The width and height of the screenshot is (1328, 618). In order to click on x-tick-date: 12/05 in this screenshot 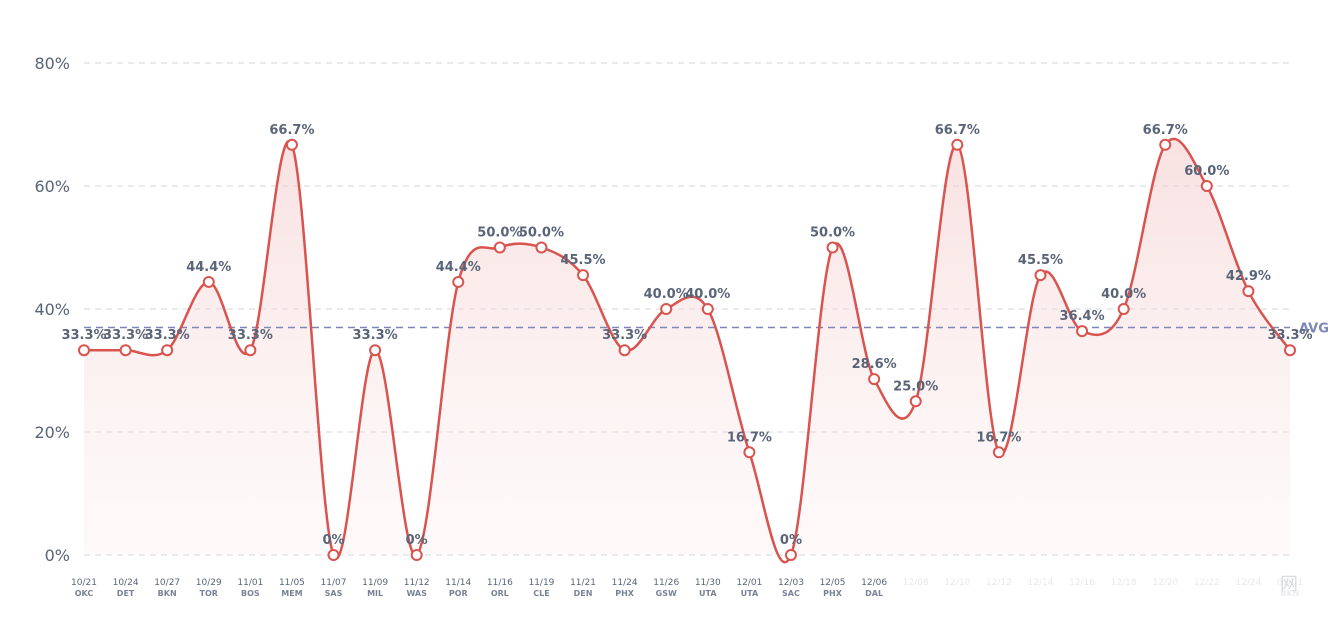, I will do `click(833, 583)`.